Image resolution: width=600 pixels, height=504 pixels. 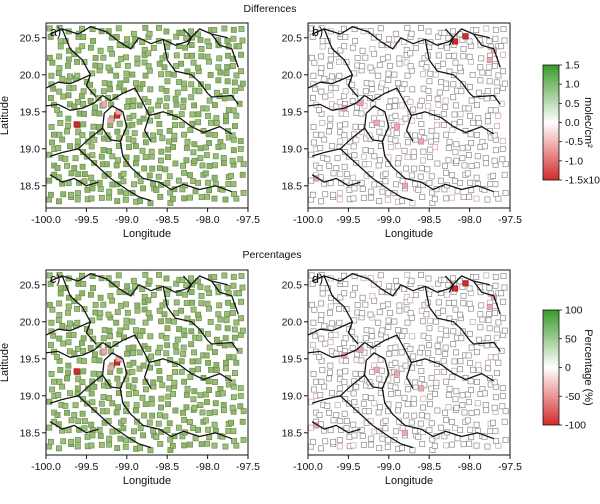 What do you see at coordinates (470, 467) in the screenshot?
I see `x-tick-label: -98.0` at bounding box center [470, 467].